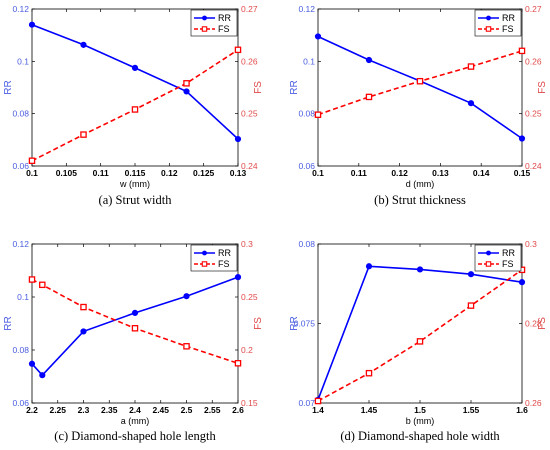  I want to click on x-tick-label: 2.4, so click(135, 410).